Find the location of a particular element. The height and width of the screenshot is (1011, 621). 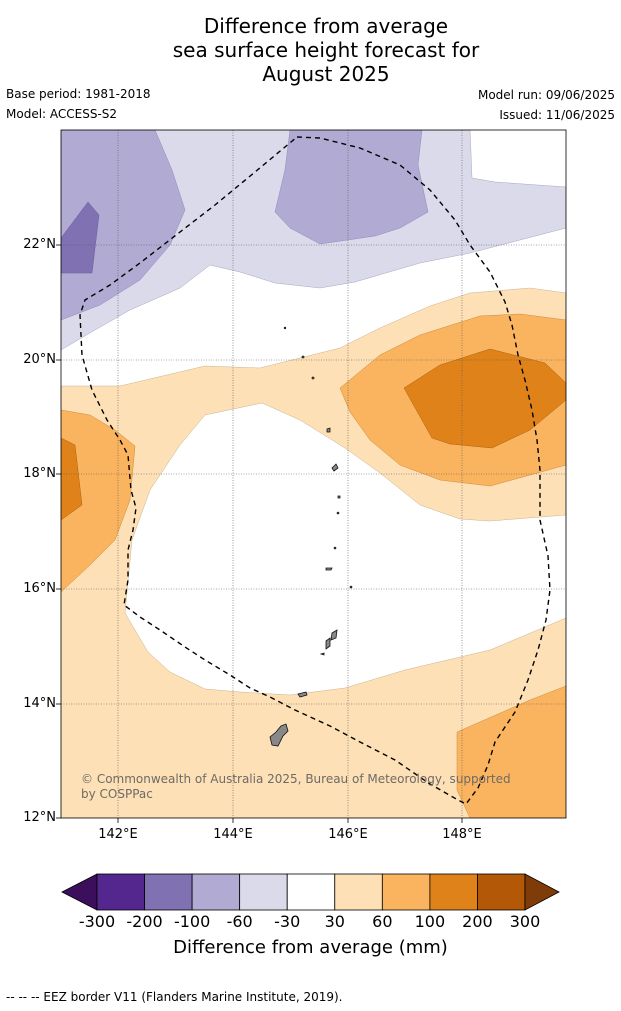

lon-label-148e: 148°E is located at coordinates (462, 834).